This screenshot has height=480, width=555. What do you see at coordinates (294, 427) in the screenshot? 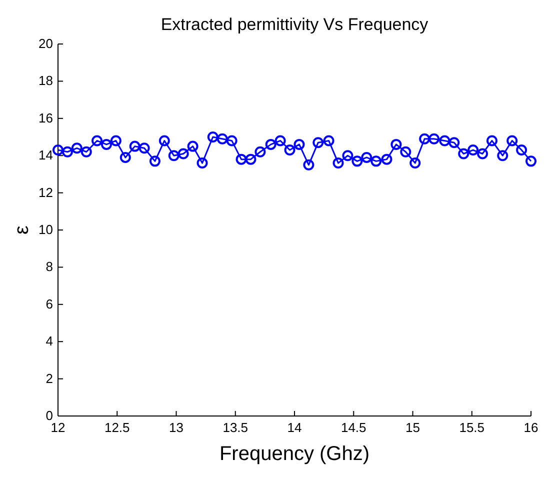
I see `x-tick-label: 14` at bounding box center [294, 427].